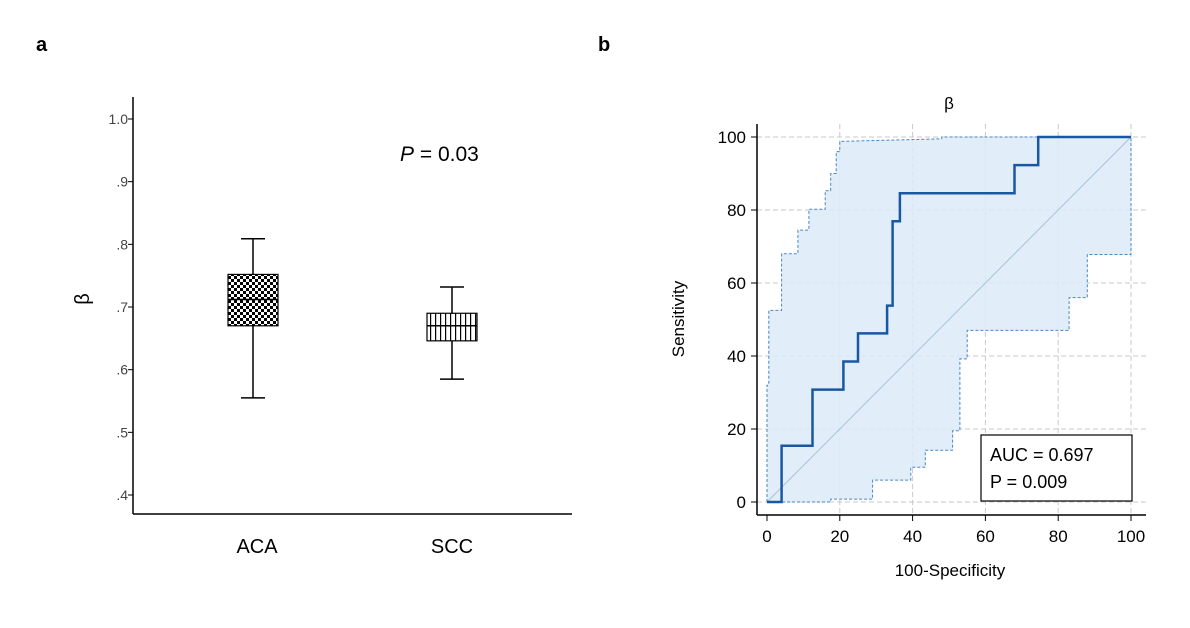 The image size is (1190, 628). Describe the element at coordinates (122, 307) in the screenshot. I see `a-y-tick-label: .7` at that location.